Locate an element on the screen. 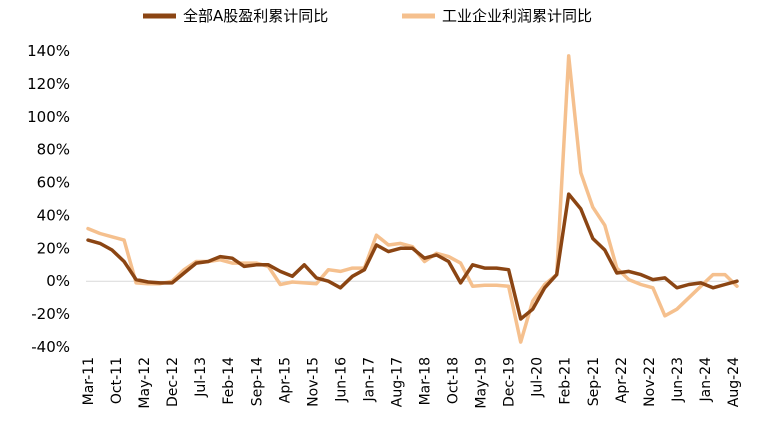  y-tick-label: 140% is located at coordinates (48, 51).